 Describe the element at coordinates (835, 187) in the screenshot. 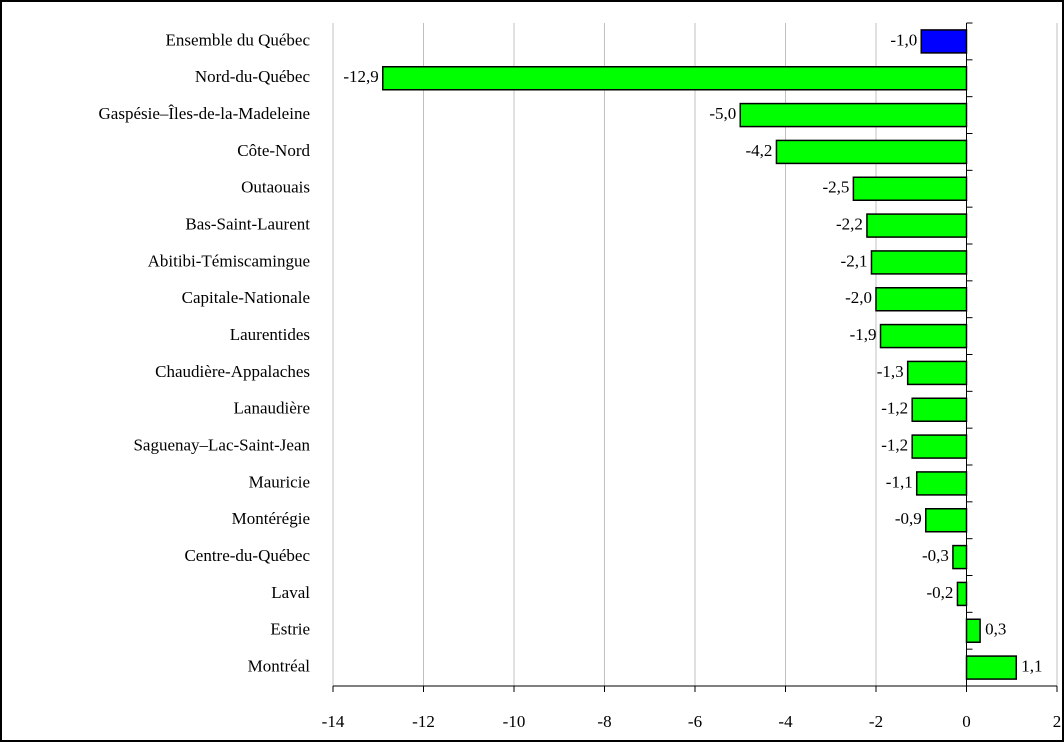

I see `value-label: -2,5` at that location.